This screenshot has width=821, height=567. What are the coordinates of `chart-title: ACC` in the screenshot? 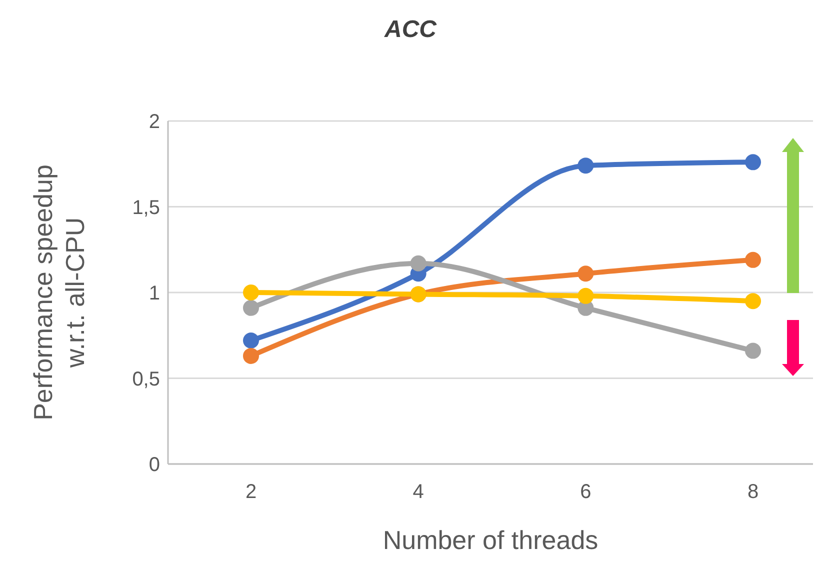 It's located at (410, 30).